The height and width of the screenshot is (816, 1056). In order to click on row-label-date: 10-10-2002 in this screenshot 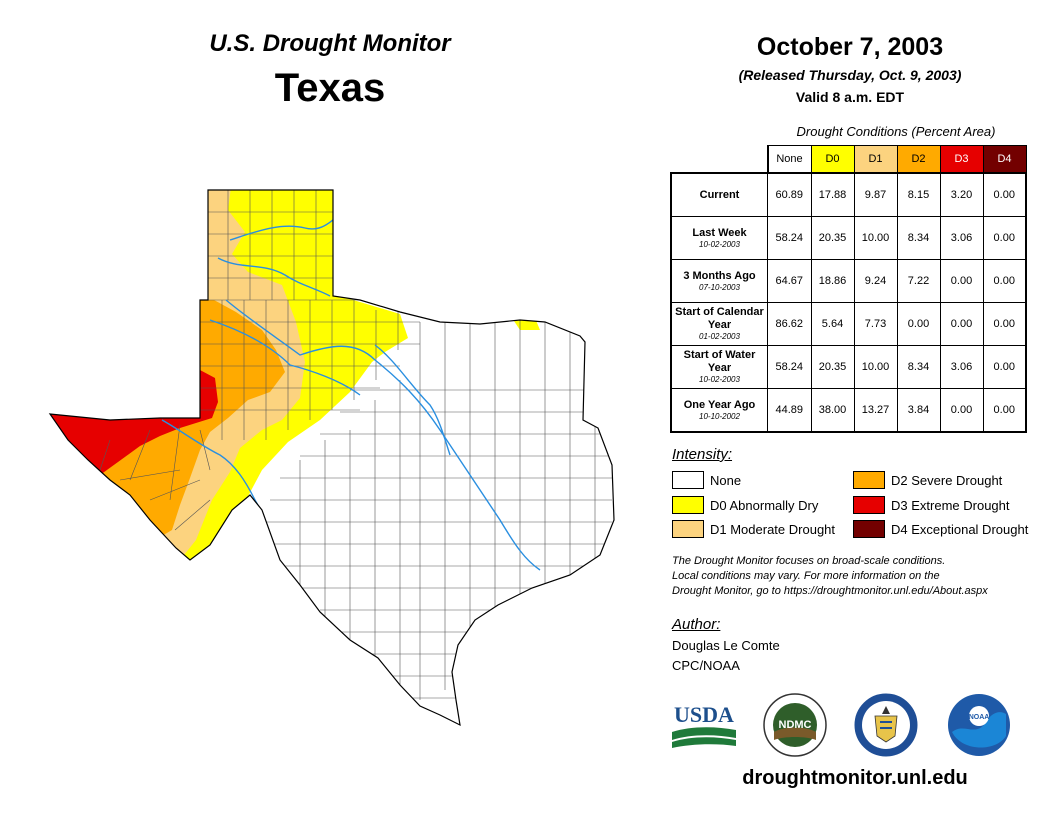, I will do `click(719, 416)`.